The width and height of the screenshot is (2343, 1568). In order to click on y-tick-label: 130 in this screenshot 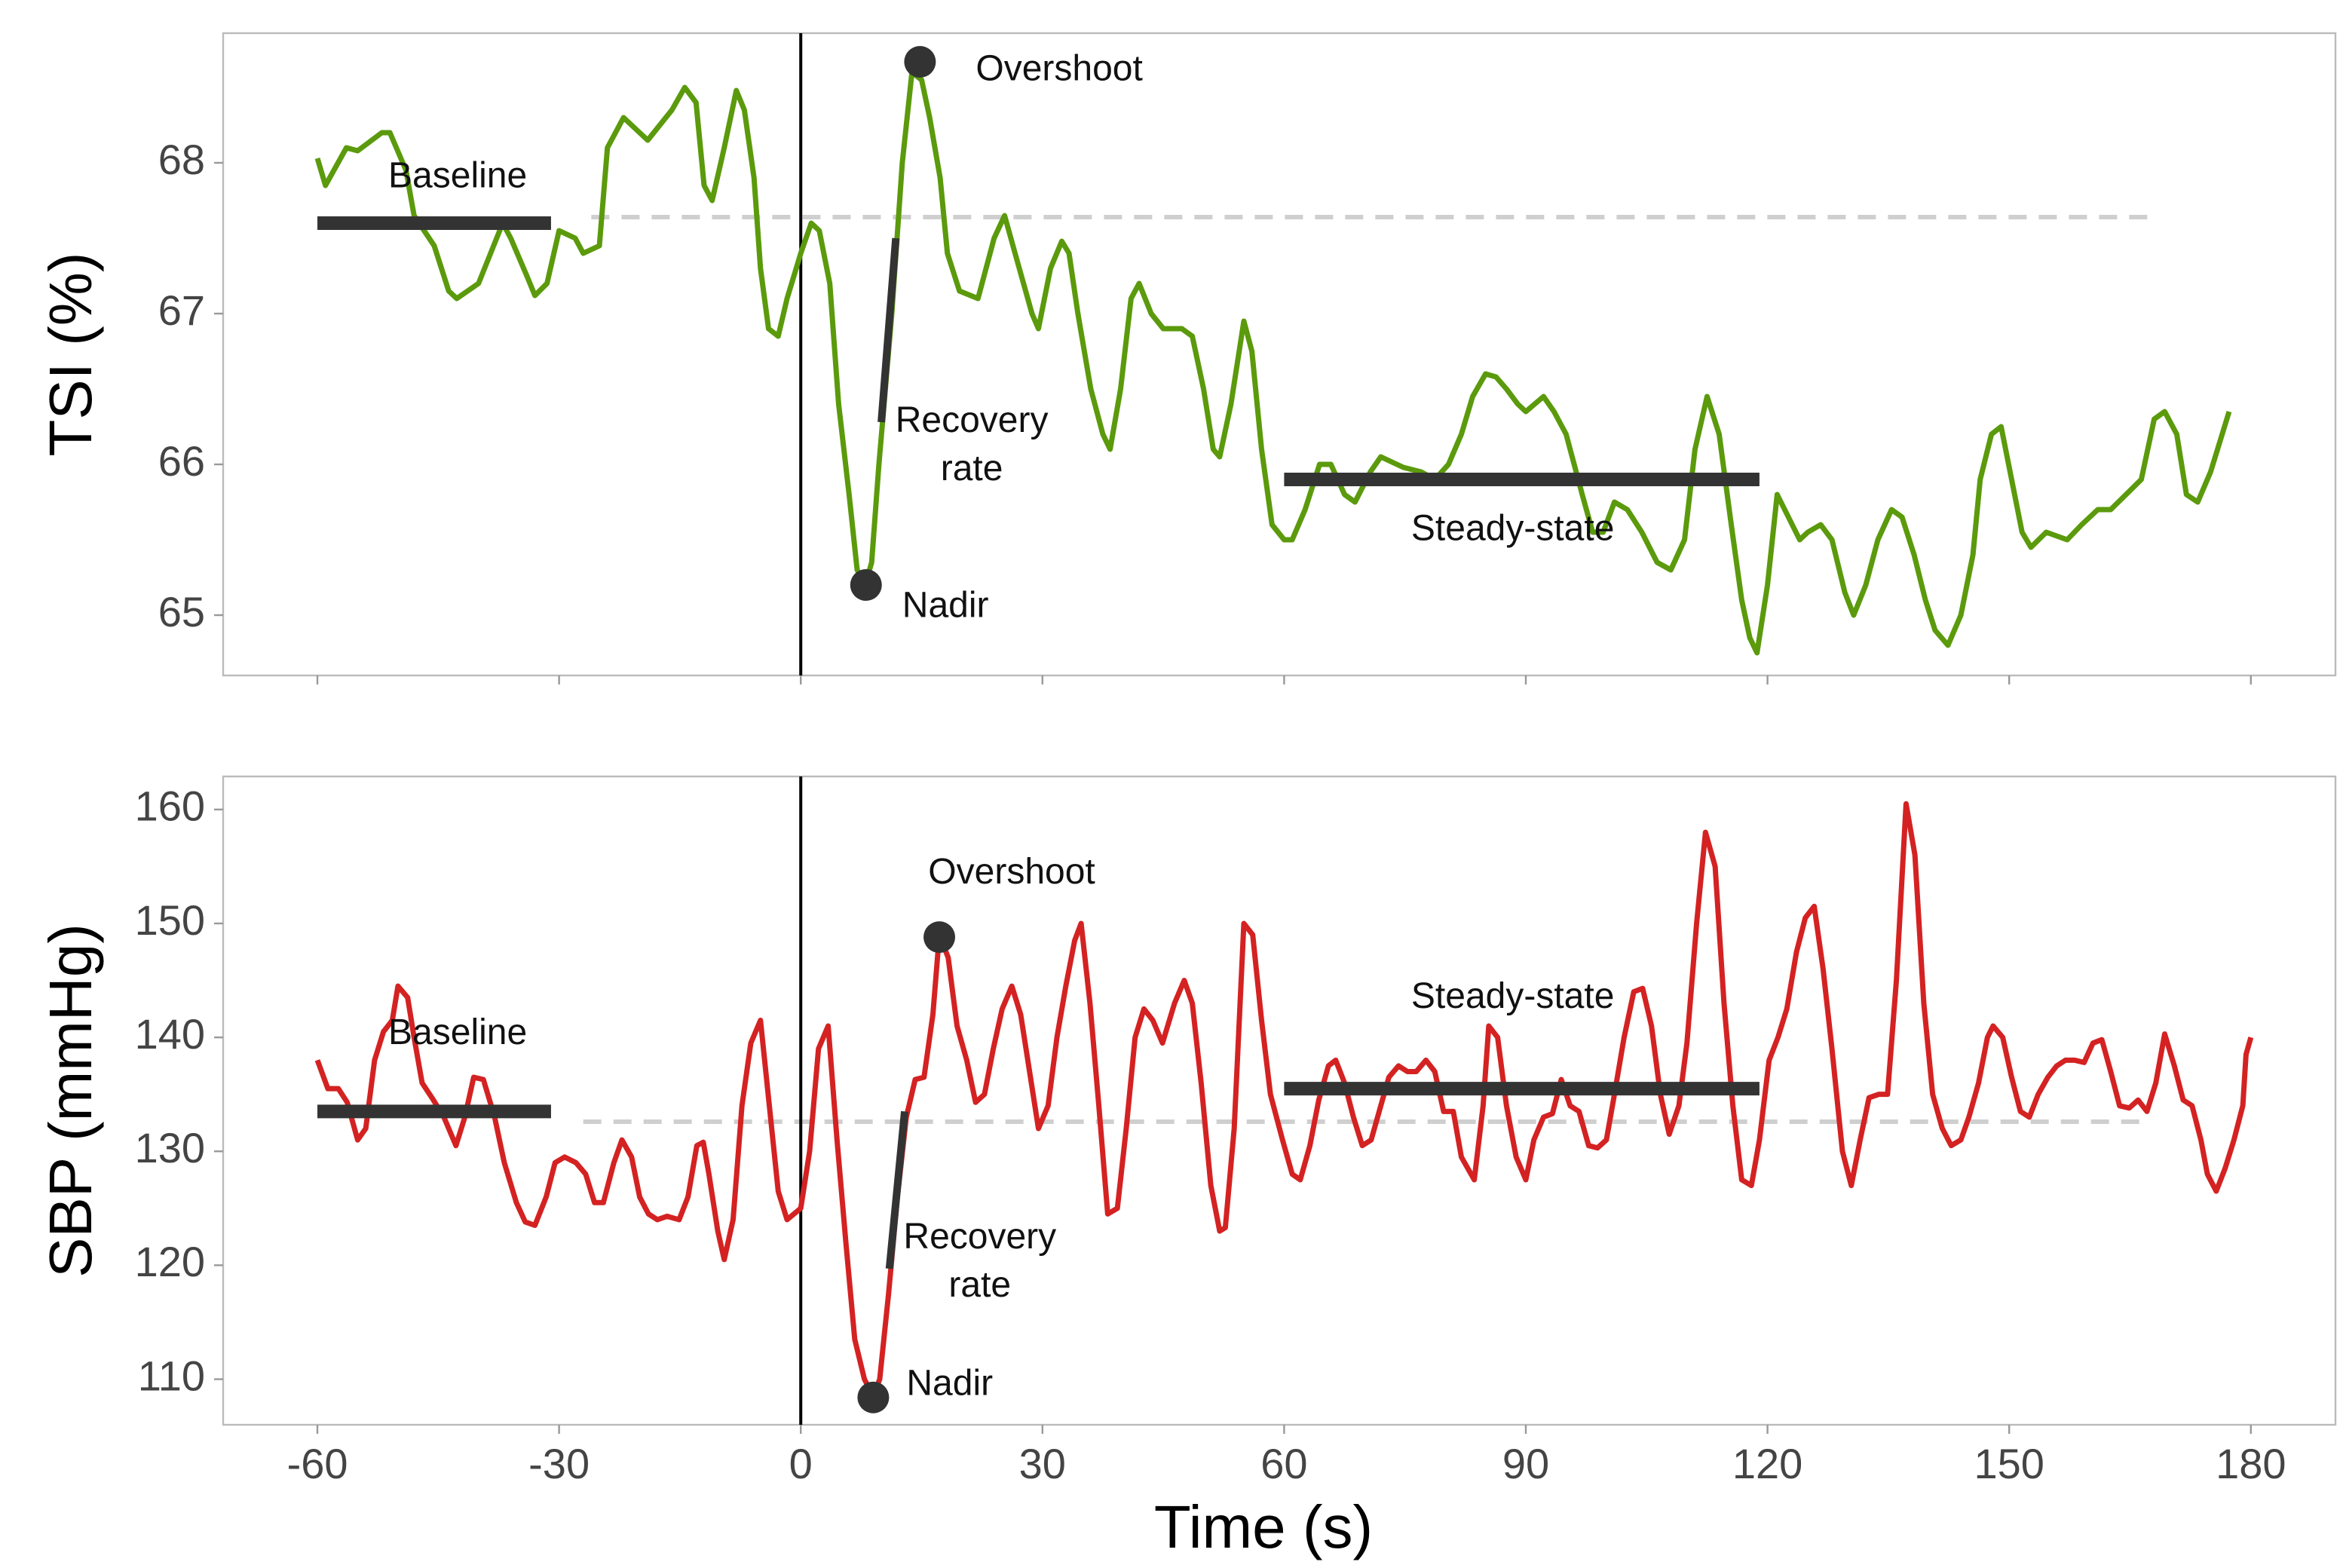, I will do `click(170, 1147)`.